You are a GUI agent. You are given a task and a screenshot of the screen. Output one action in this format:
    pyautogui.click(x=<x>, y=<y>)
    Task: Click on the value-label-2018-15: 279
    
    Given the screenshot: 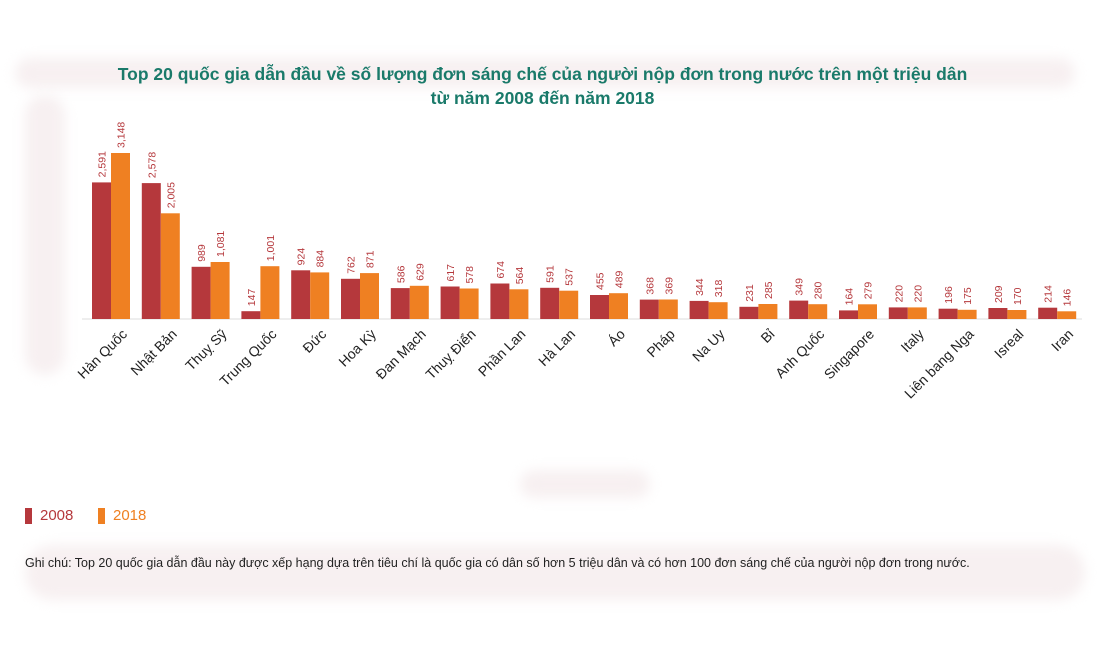 What is the action you would take?
    pyautogui.click(x=869, y=291)
    